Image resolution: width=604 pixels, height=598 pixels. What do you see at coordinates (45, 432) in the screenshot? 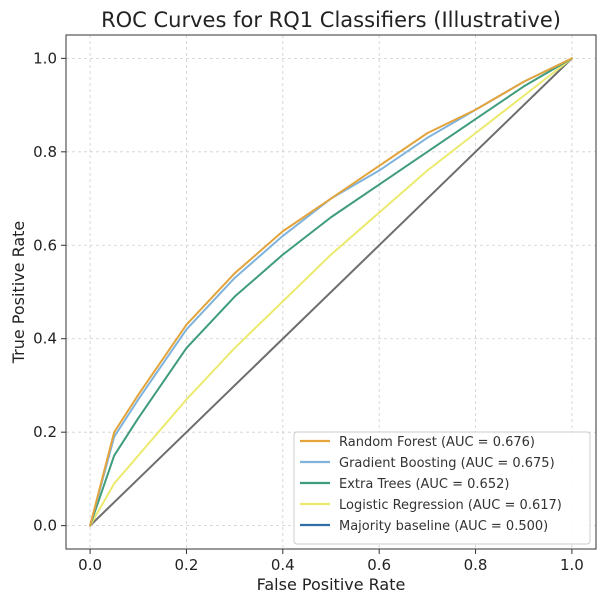
I see `y-tick-label: 0.2` at bounding box center [45, 432].